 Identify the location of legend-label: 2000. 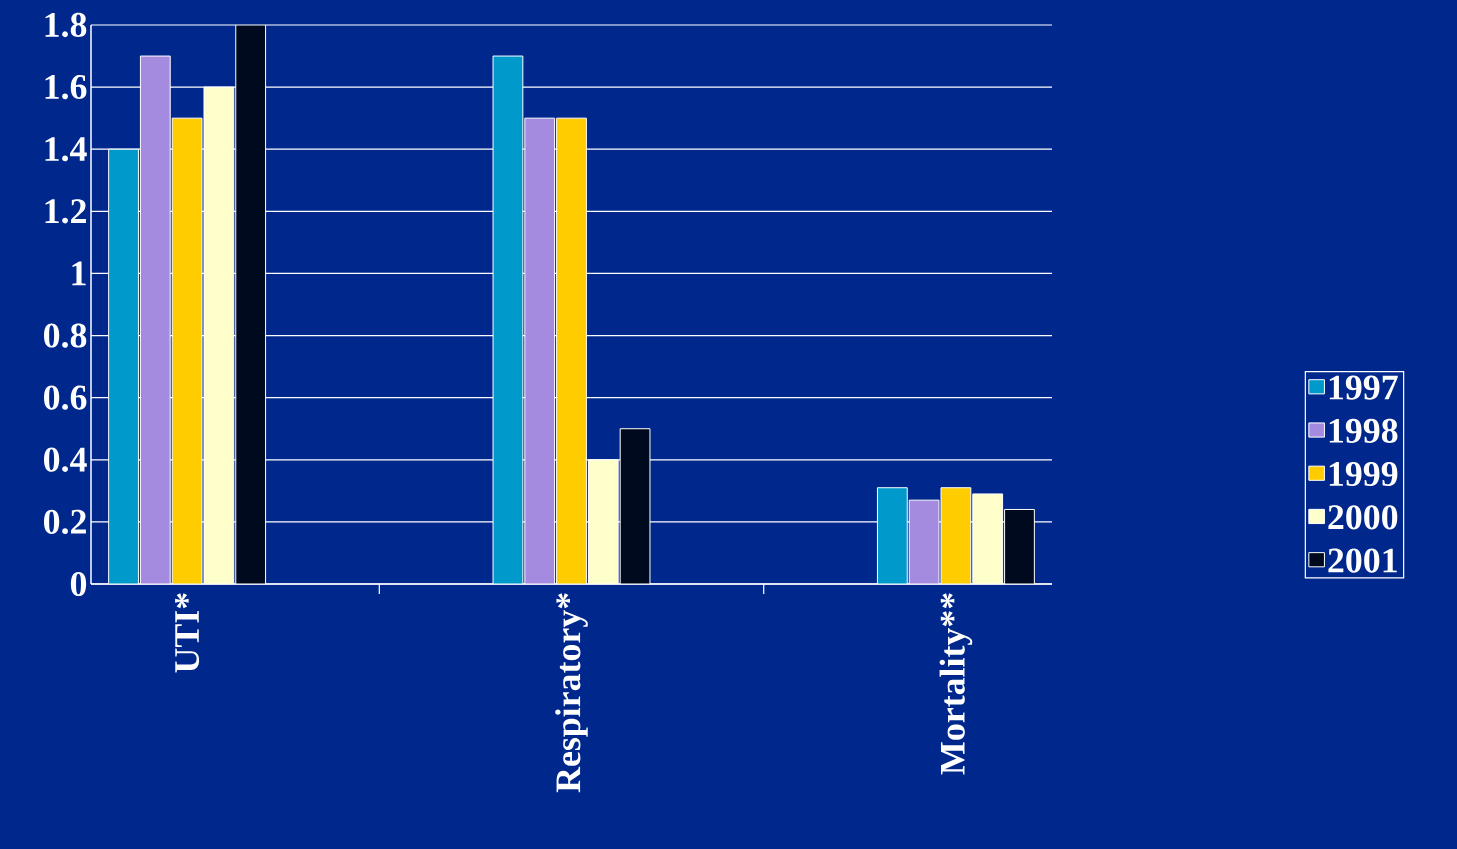
(1363, 517).